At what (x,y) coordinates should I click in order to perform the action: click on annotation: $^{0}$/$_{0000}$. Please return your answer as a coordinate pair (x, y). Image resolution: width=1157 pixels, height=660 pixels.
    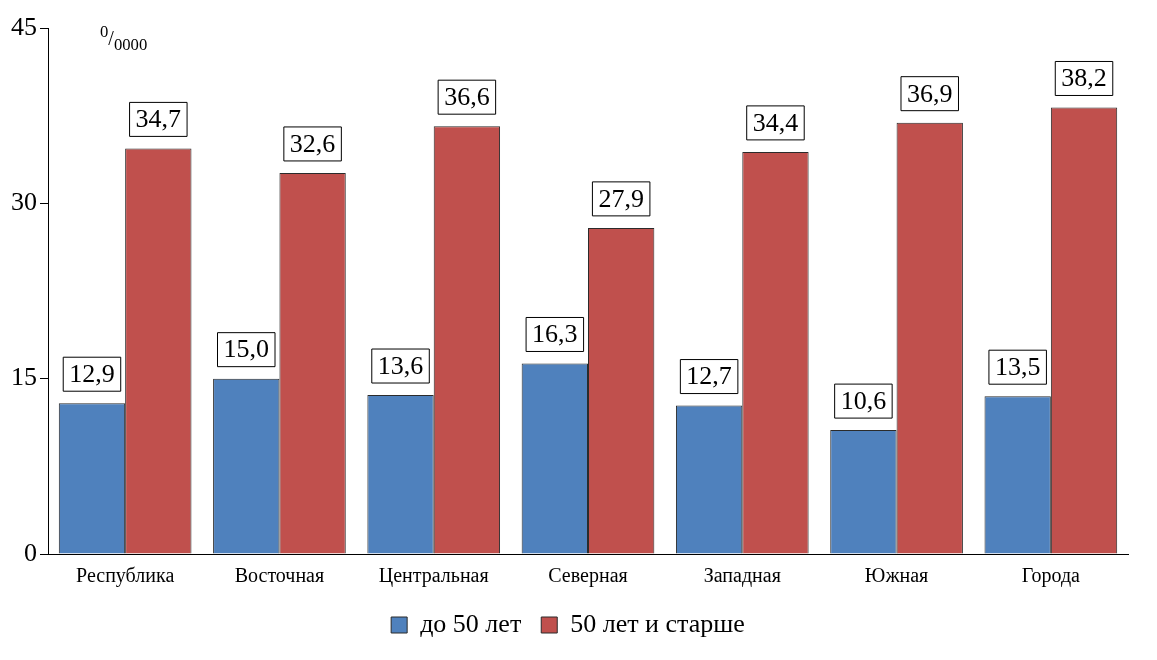
    Looking at the image, I should click on (124, 38).